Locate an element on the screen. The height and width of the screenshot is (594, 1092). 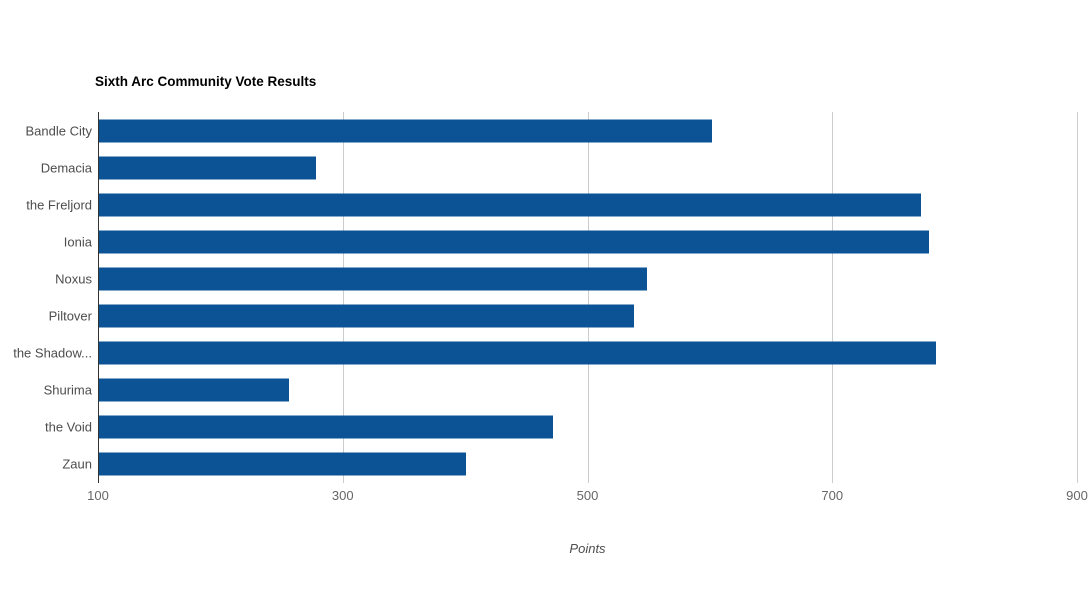
category-label: Shurima is located at coordinates (67, 390).